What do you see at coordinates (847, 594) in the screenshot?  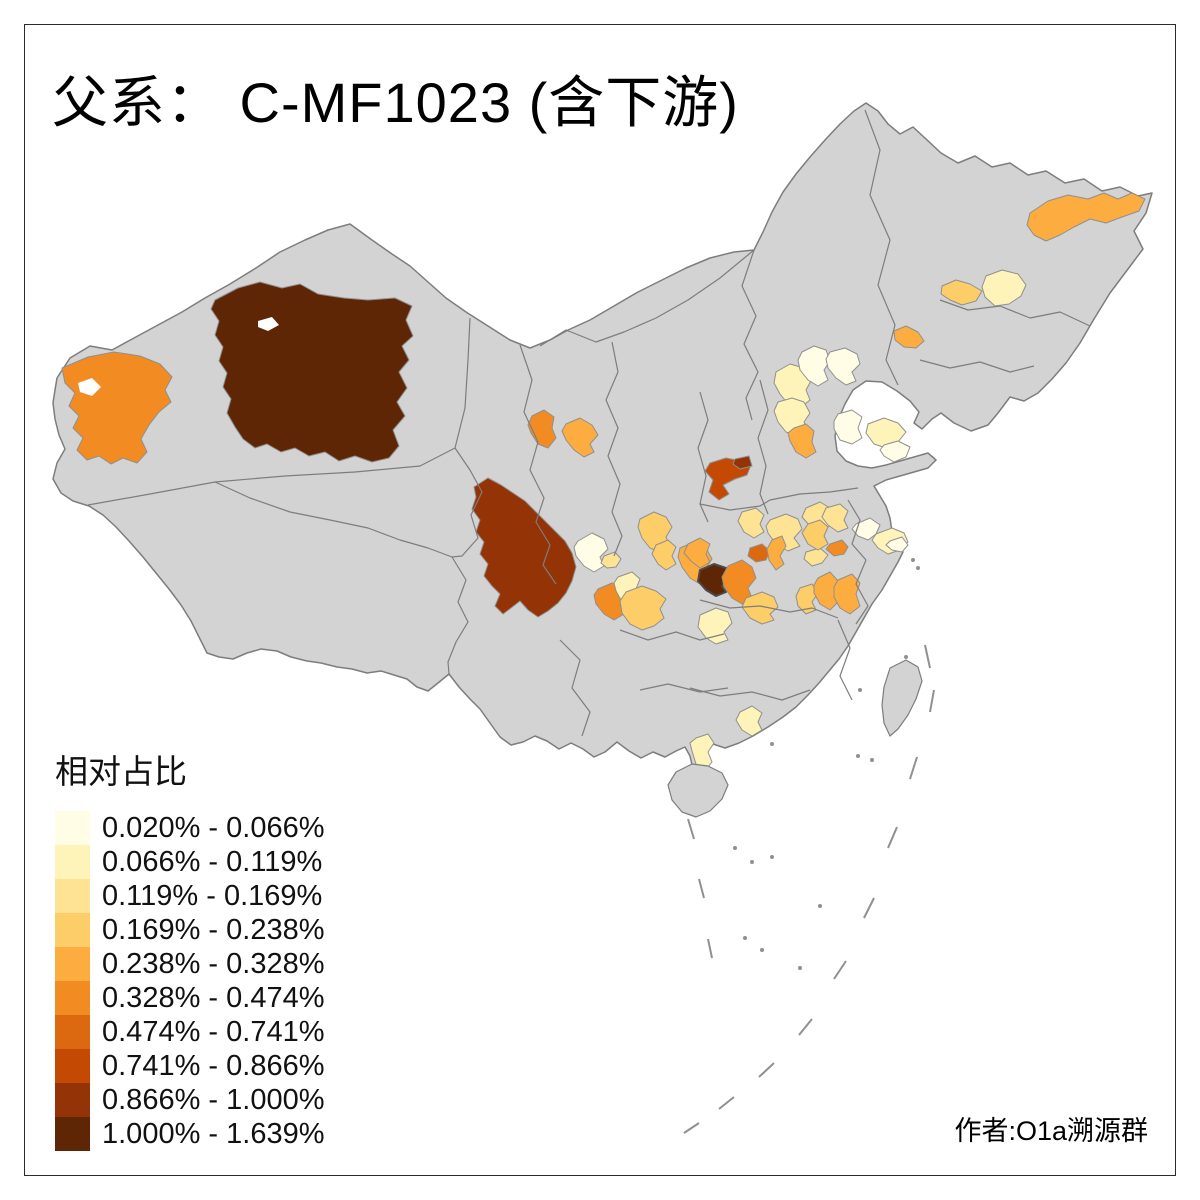 I see `map-region-jiangxi-east` at bounding box center [847, 594].